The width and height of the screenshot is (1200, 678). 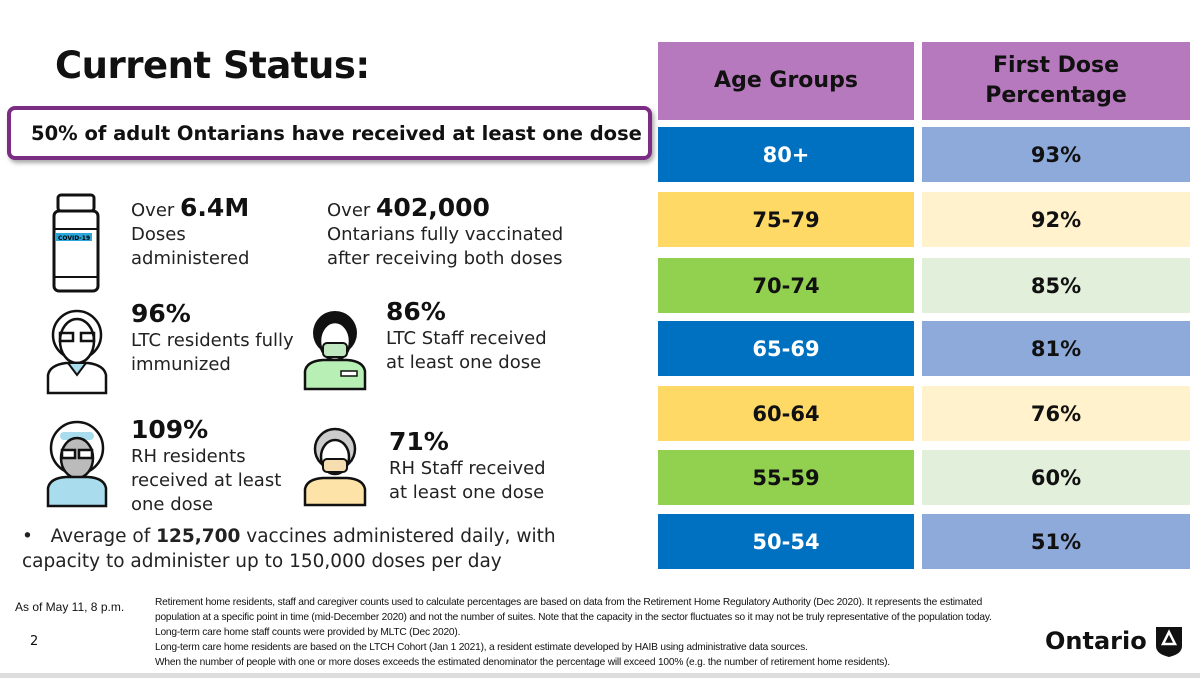 I want to click on page-number: 2, so click(x=34, y=641).